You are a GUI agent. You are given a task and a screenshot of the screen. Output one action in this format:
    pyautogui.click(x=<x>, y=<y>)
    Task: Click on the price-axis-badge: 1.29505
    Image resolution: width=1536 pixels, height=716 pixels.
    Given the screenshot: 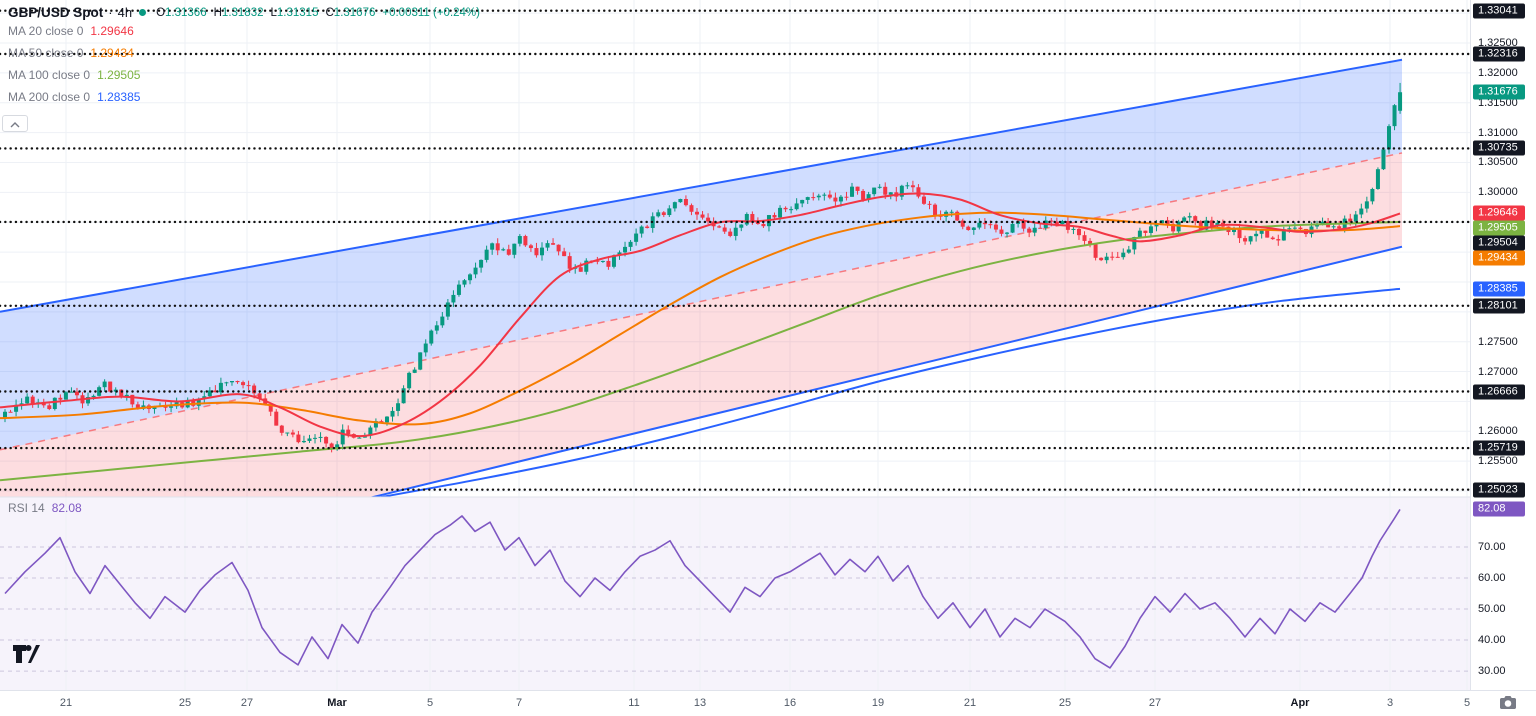 What is the action you would take?
    pyautogui.click(x=1499, y=228)
    